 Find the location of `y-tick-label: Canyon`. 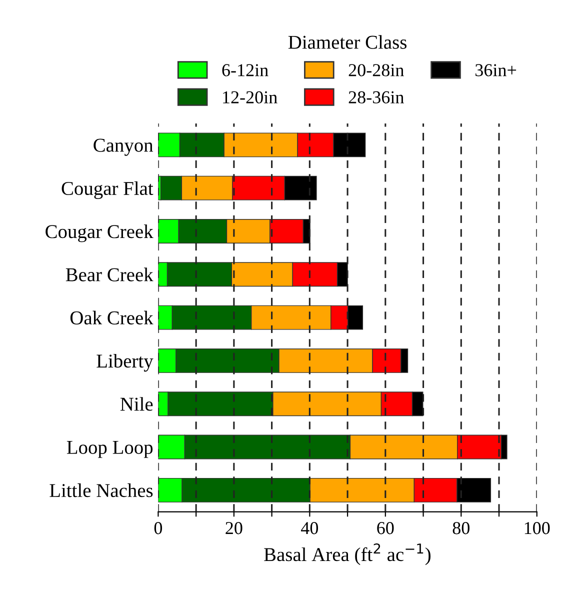

y-tick-label: Canyon is located at coordinates (124, 147).